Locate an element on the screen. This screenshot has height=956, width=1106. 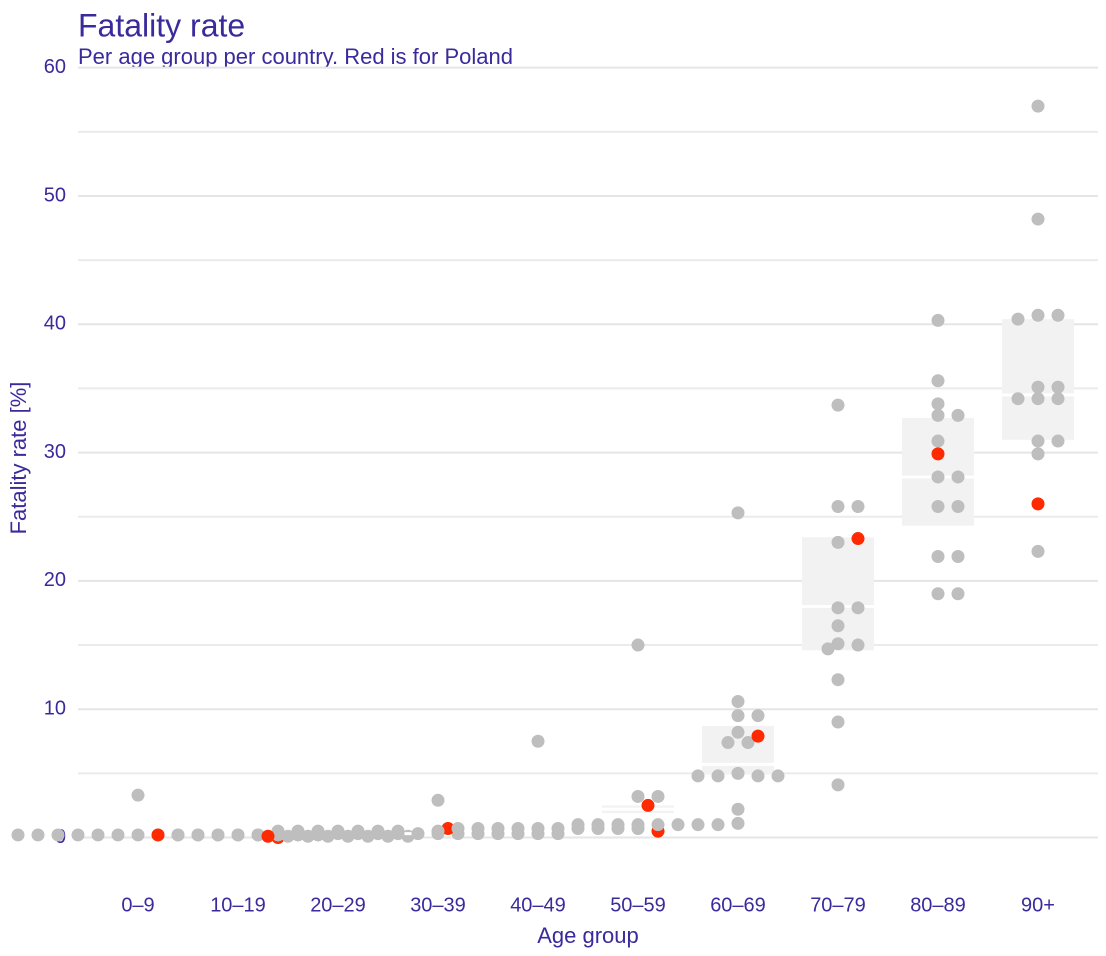
x-tick-label: 20–29 is located at coordinates (338, 905).